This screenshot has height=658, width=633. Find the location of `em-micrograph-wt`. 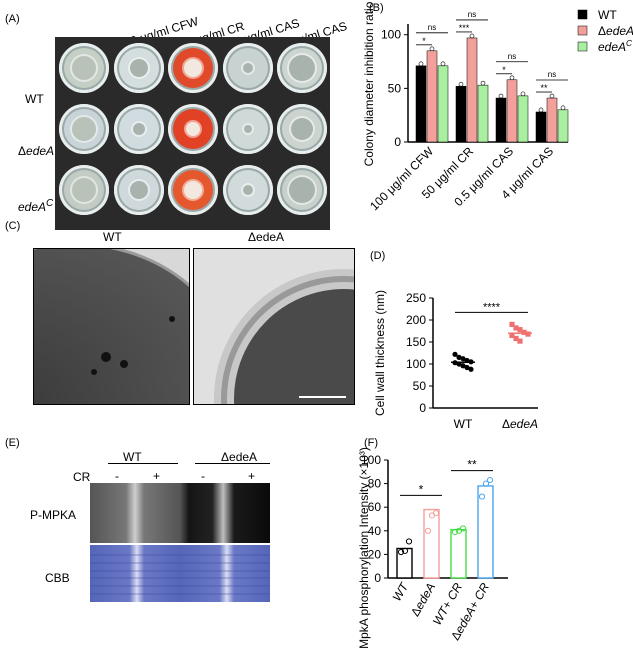

em-micrograph-wt is located at coordinates (111, 326).